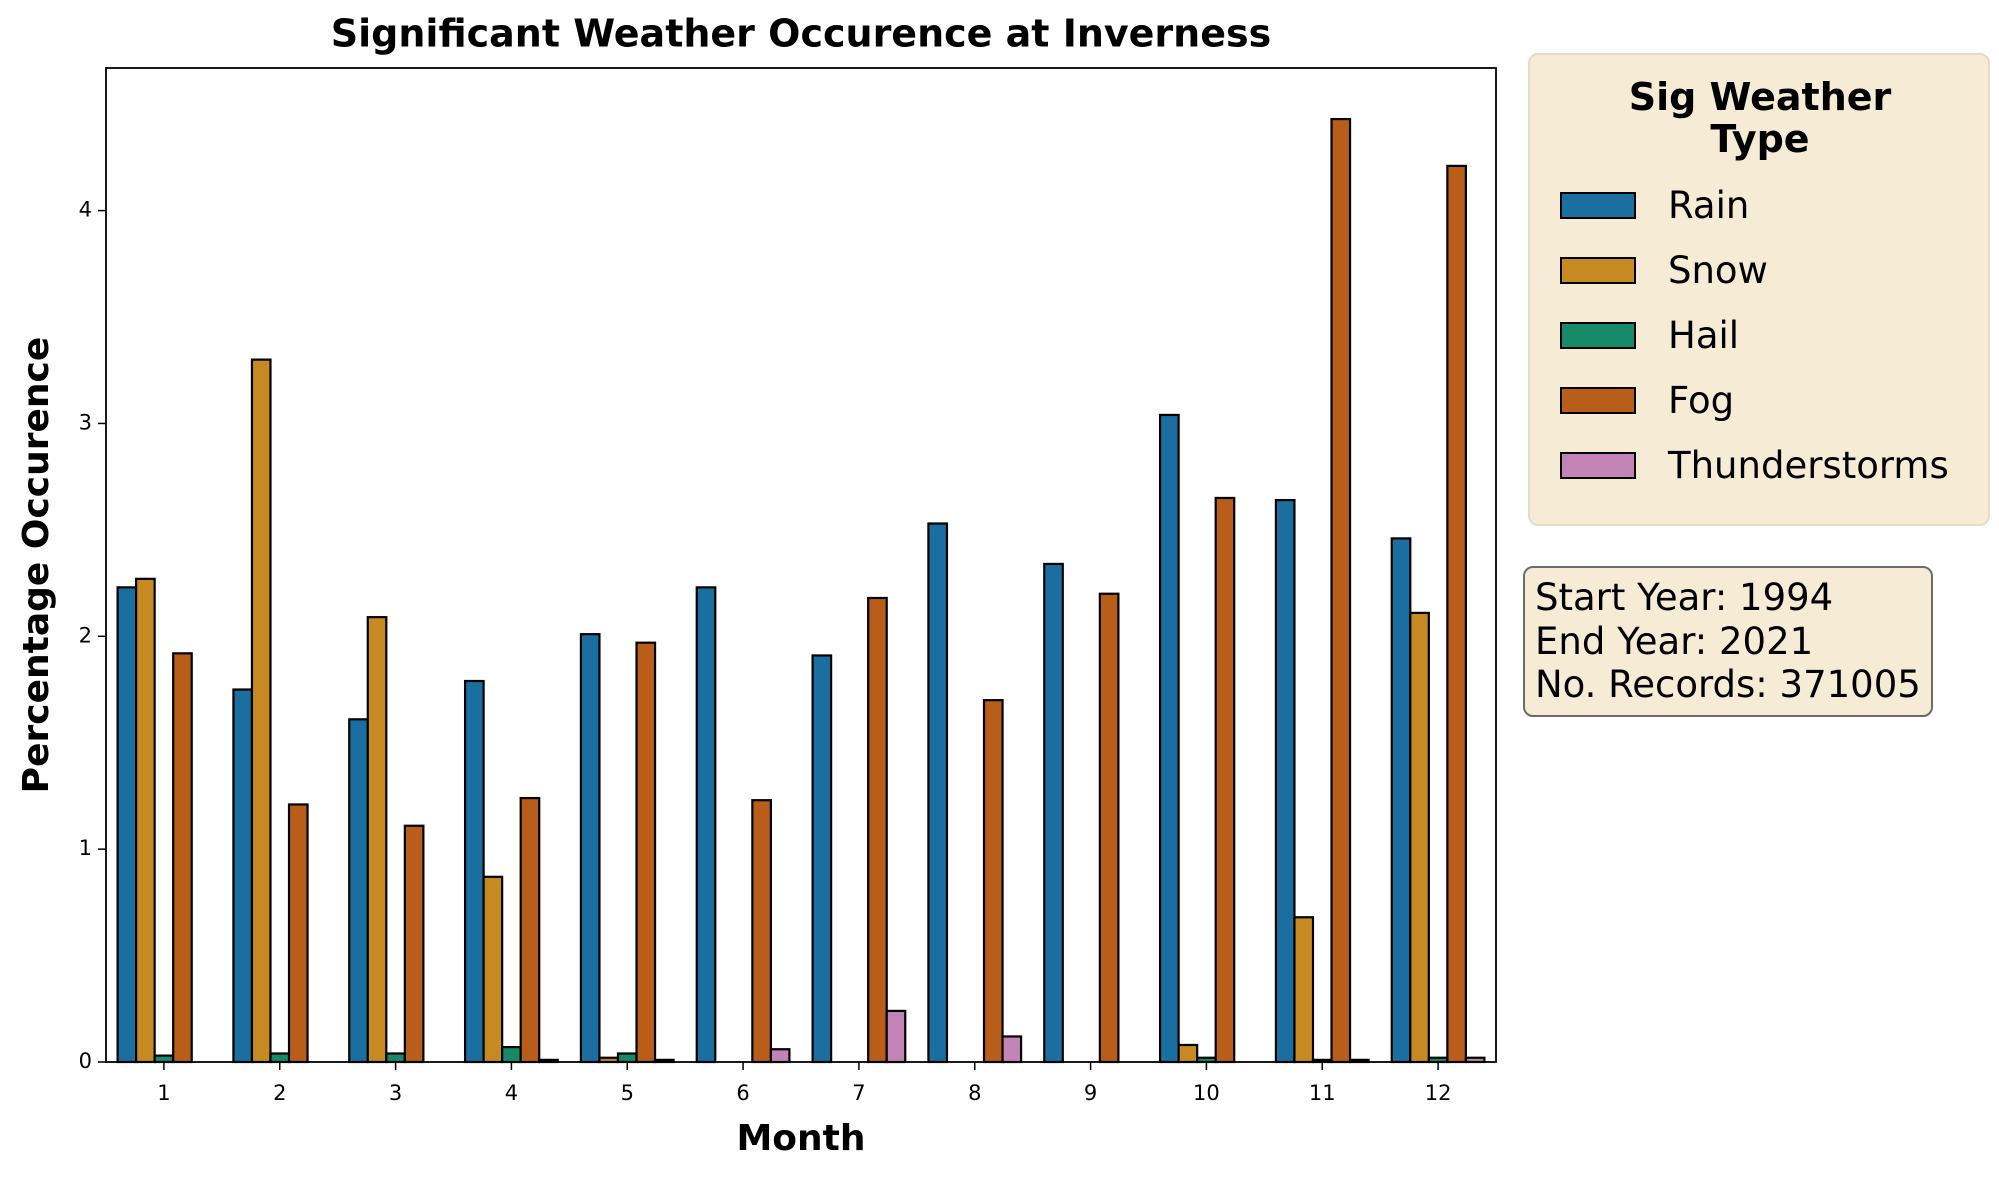  I want to click on legend-entry: Hail, so click(1760, 335).